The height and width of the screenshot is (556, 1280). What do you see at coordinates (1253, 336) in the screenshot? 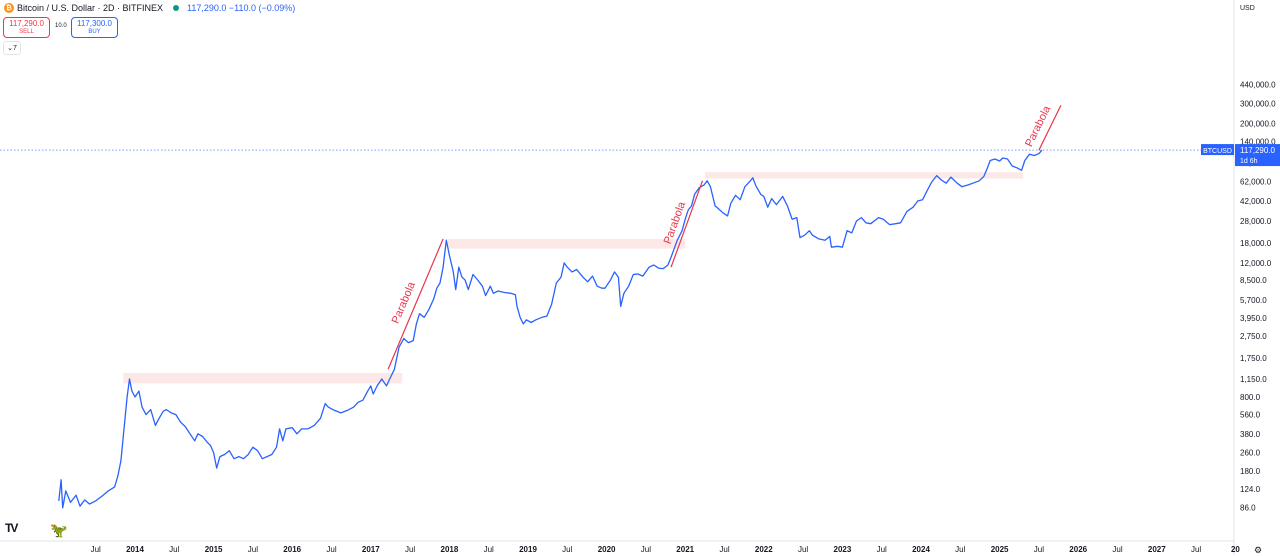
I see `price-tick-label: 2,750.0` at bounding box center [1253, 336].